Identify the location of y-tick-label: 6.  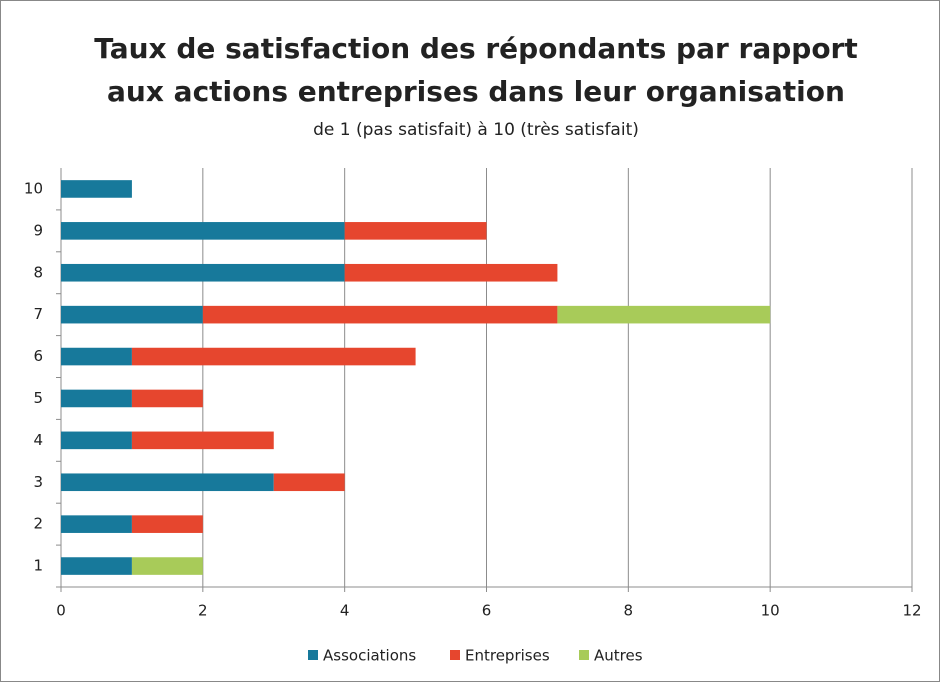
(38, 356).